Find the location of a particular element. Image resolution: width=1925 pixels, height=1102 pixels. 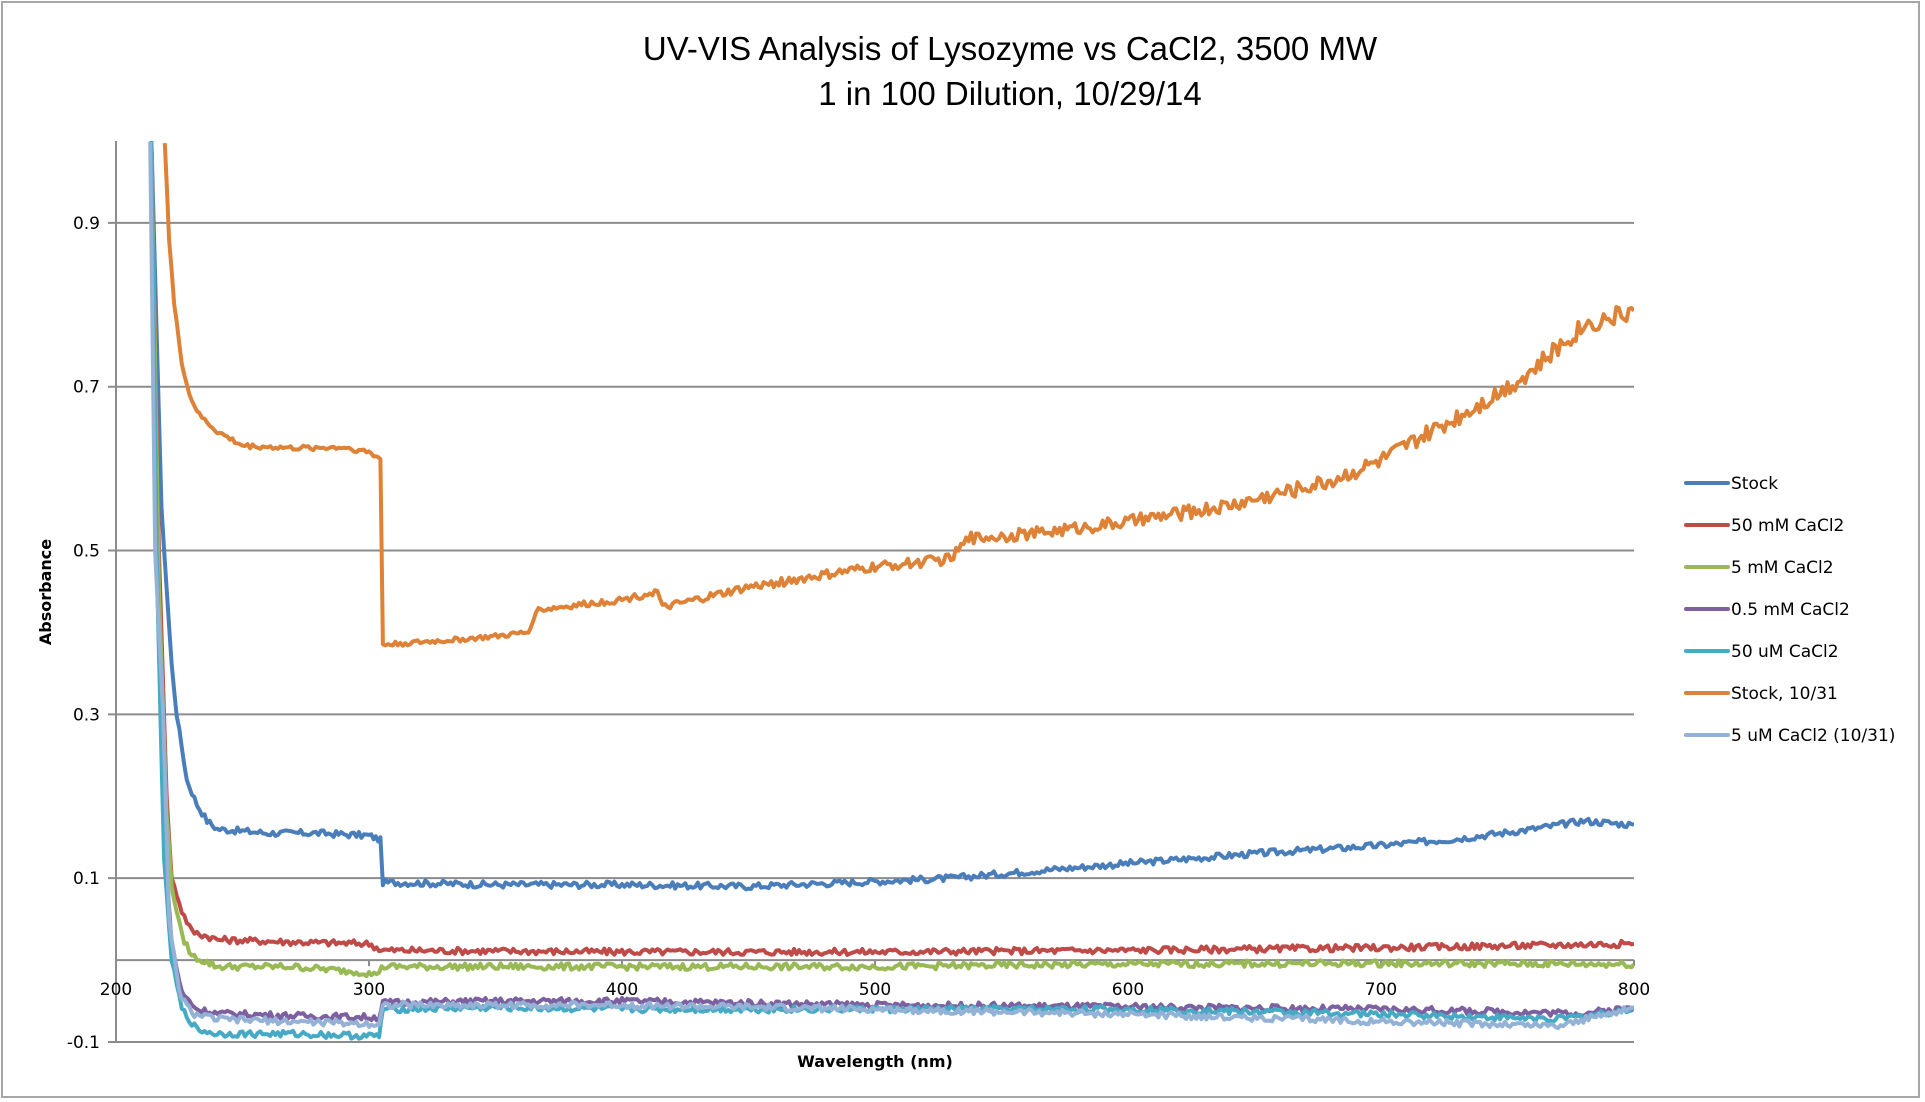

y-axis-label: Absorbance is located at coordinates (45, 592).